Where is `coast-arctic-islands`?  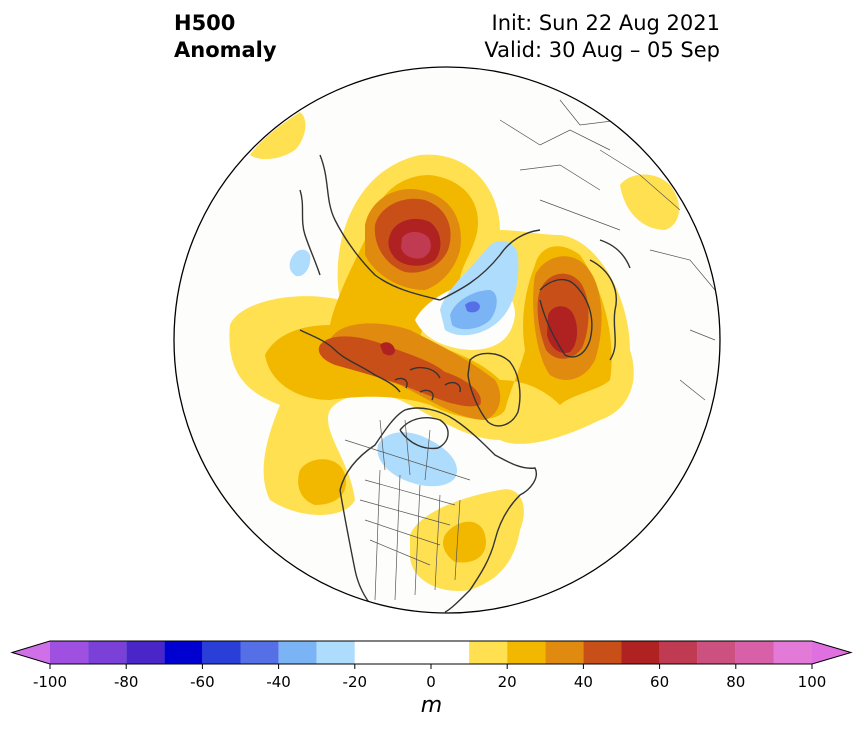
coast-arctic-islands is located at coordinates (427, 383).